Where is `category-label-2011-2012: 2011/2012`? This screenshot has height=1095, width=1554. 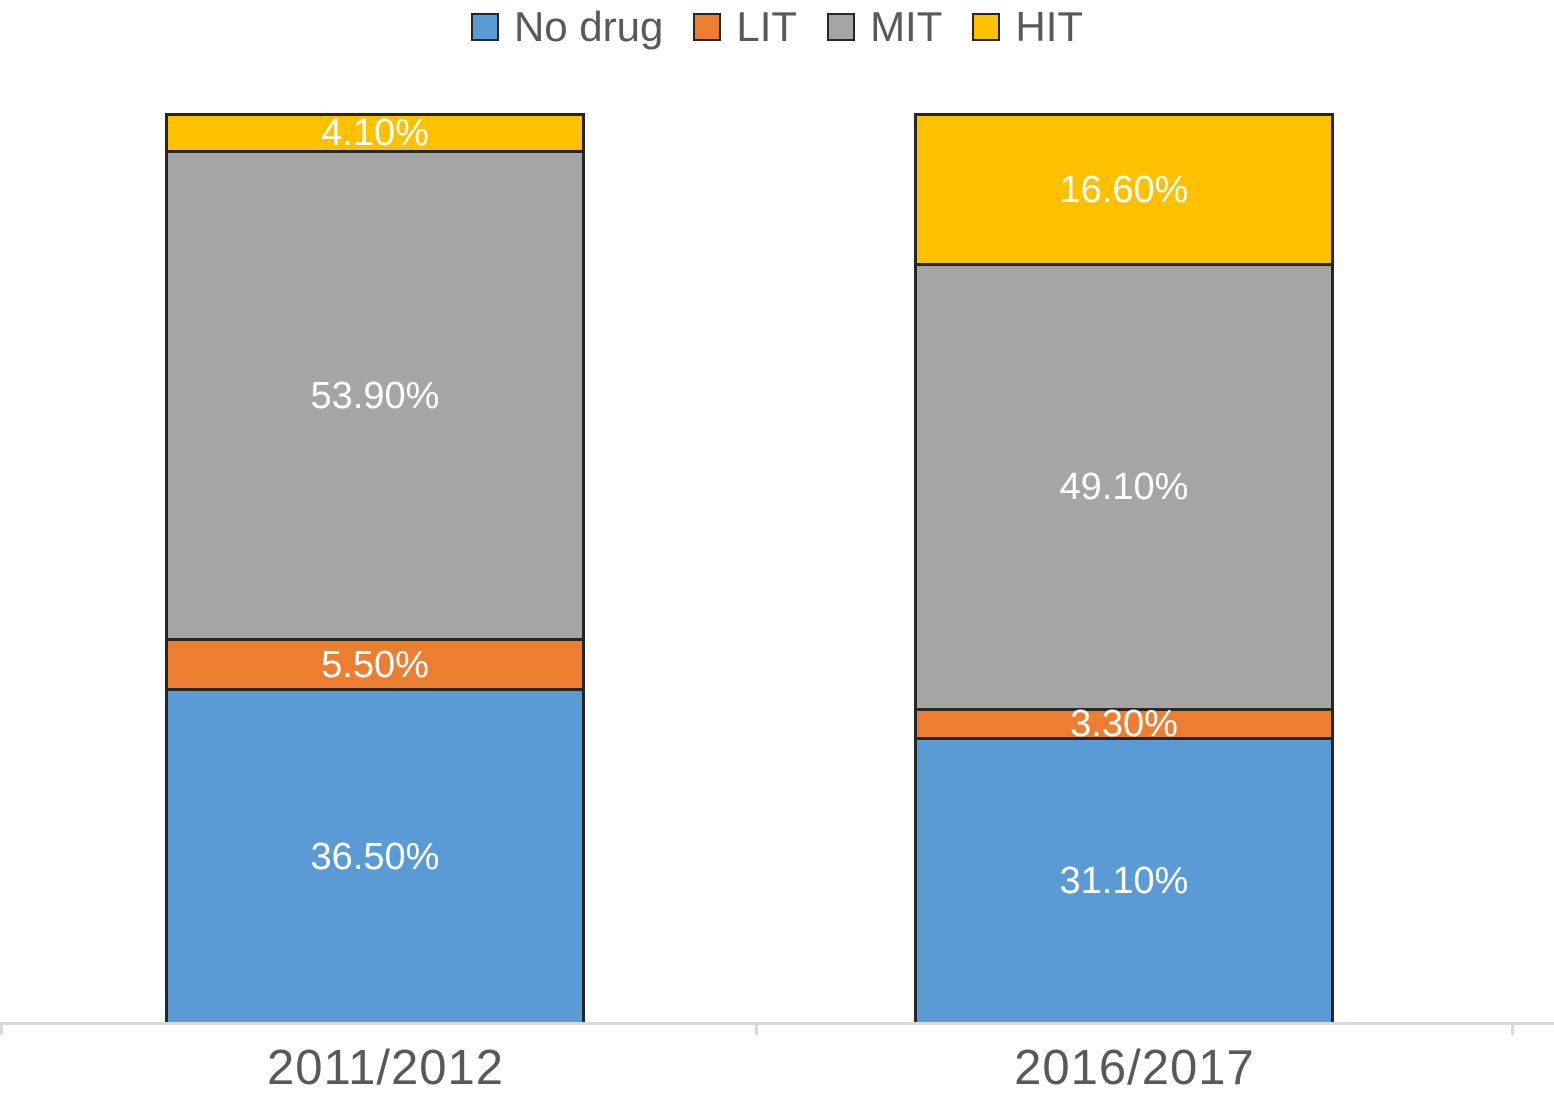
category-label-2011-2012: 2011/2012 is located at coordinates (385, 1068).